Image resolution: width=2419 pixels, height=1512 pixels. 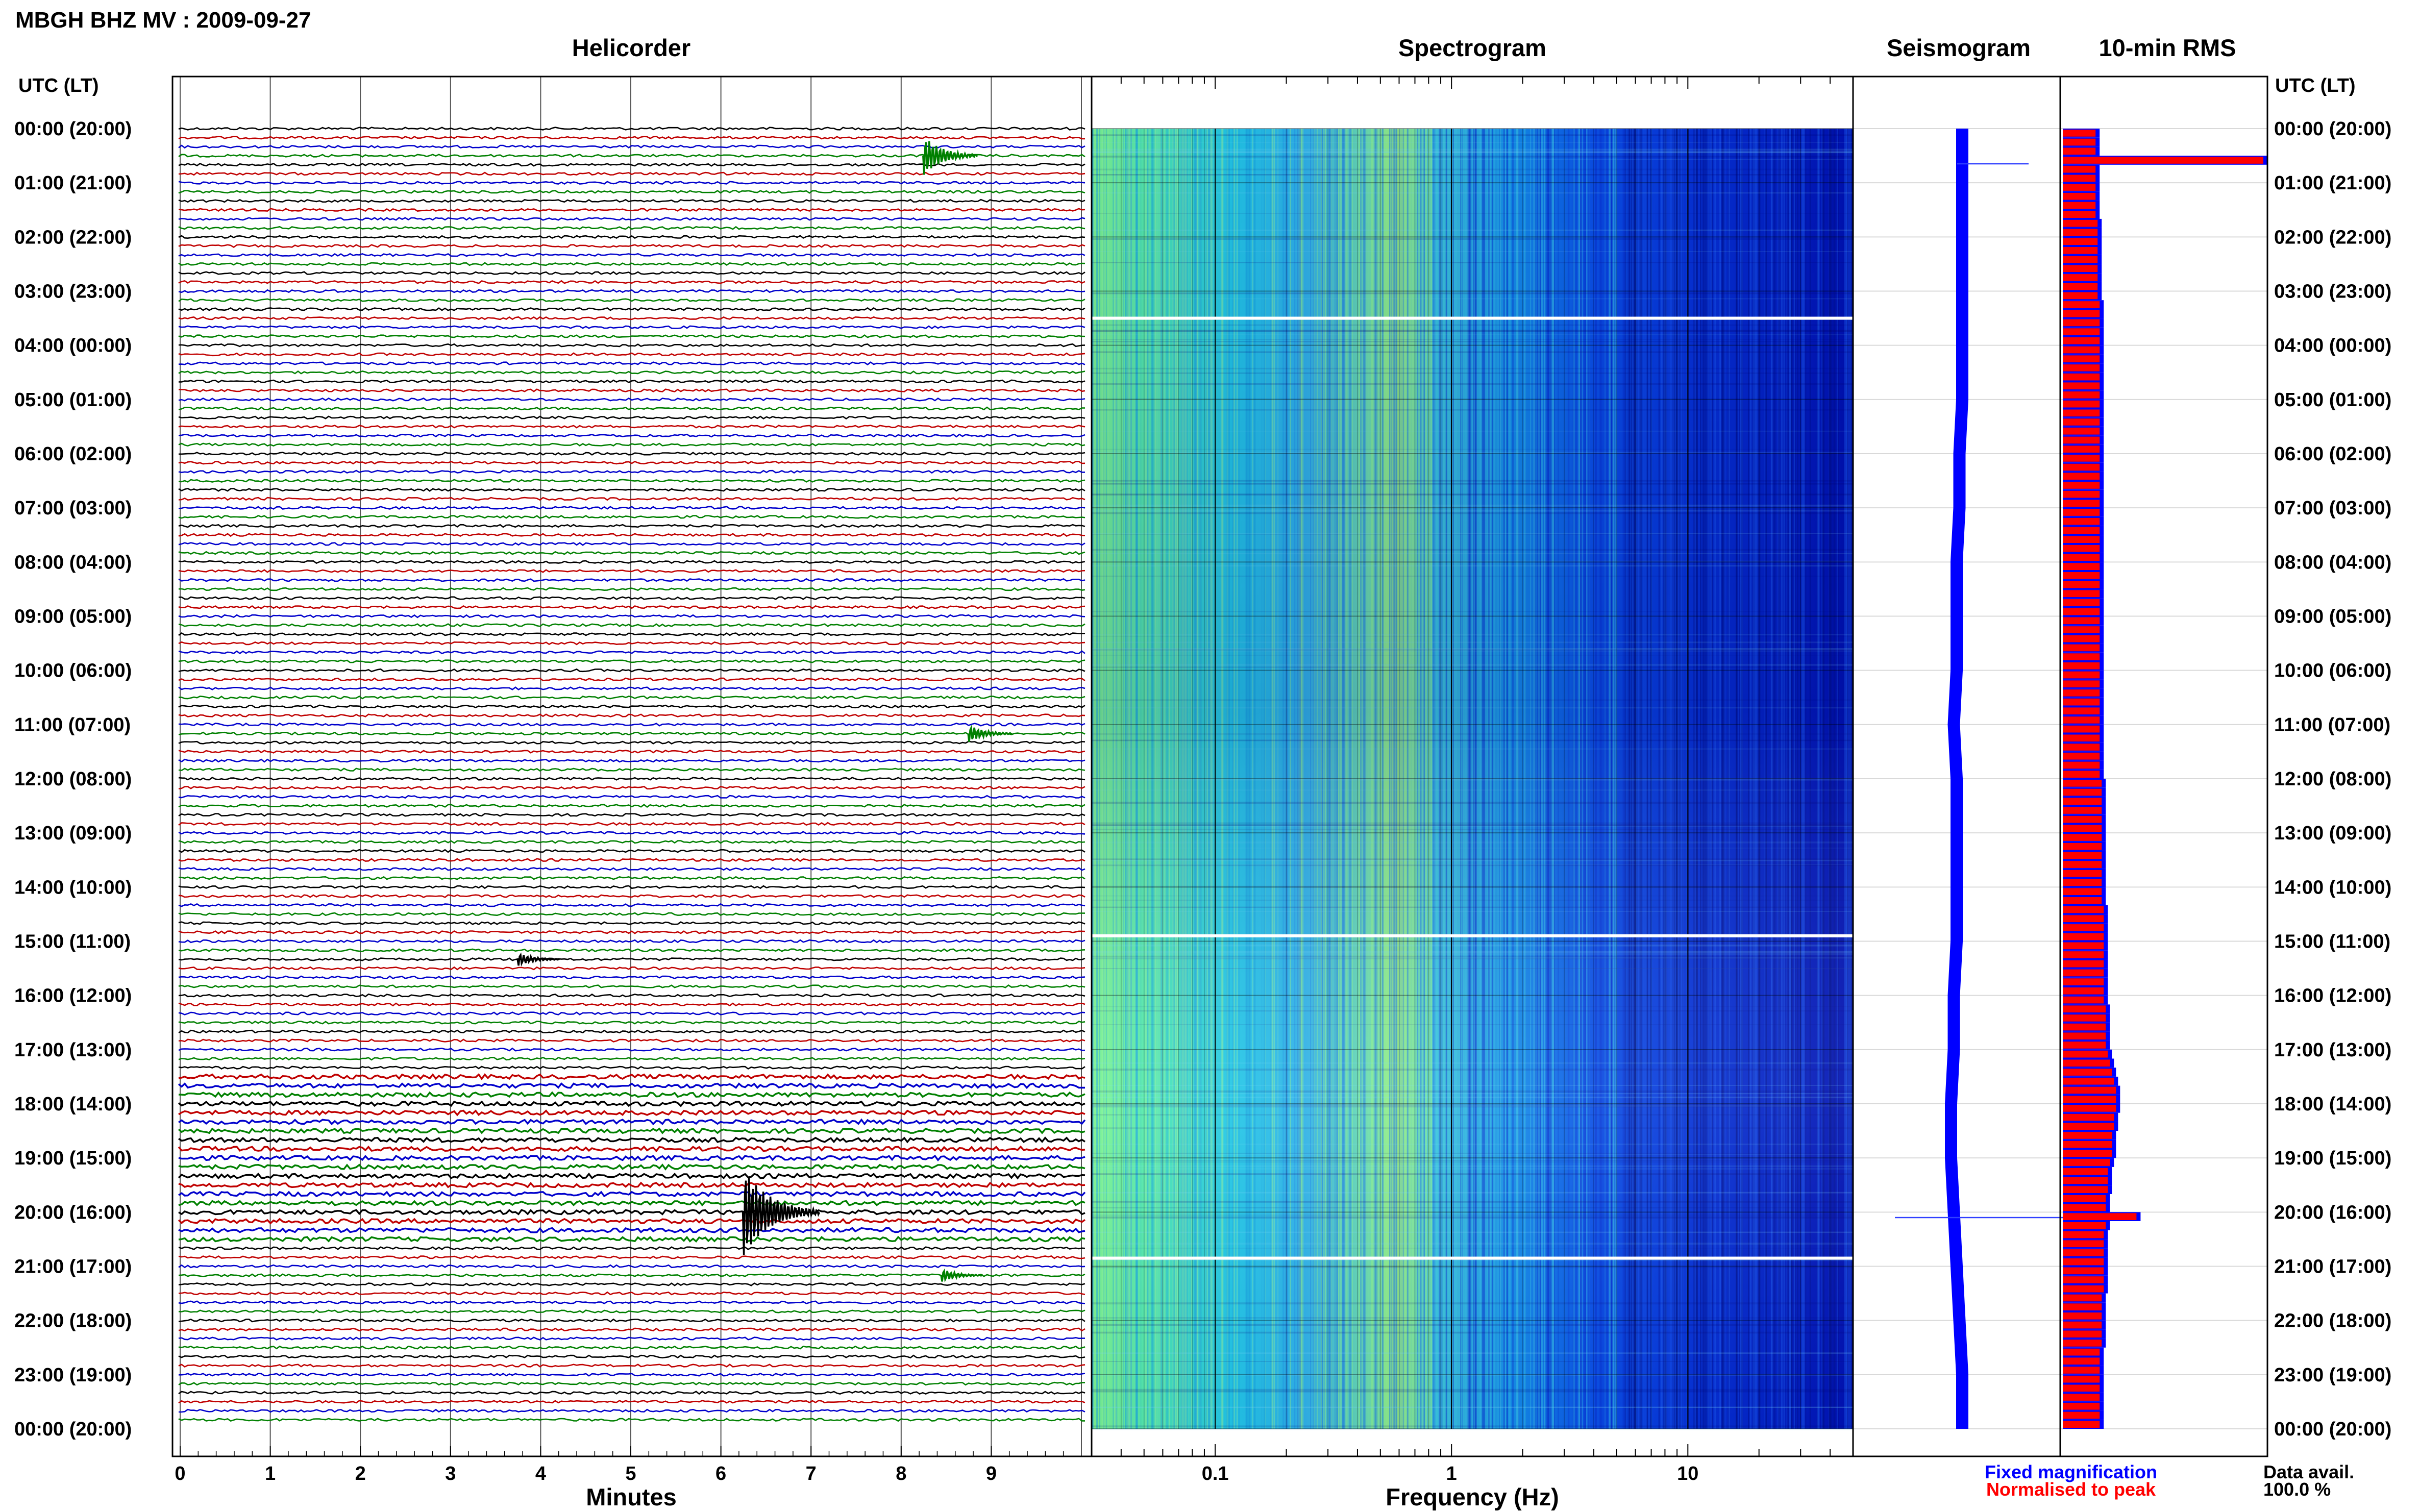 What do you see at coordinates (2332, 454) in the screenshot?
I see `time-label-right: 06:00 (02:00)` at bounding box center [2332, 454].